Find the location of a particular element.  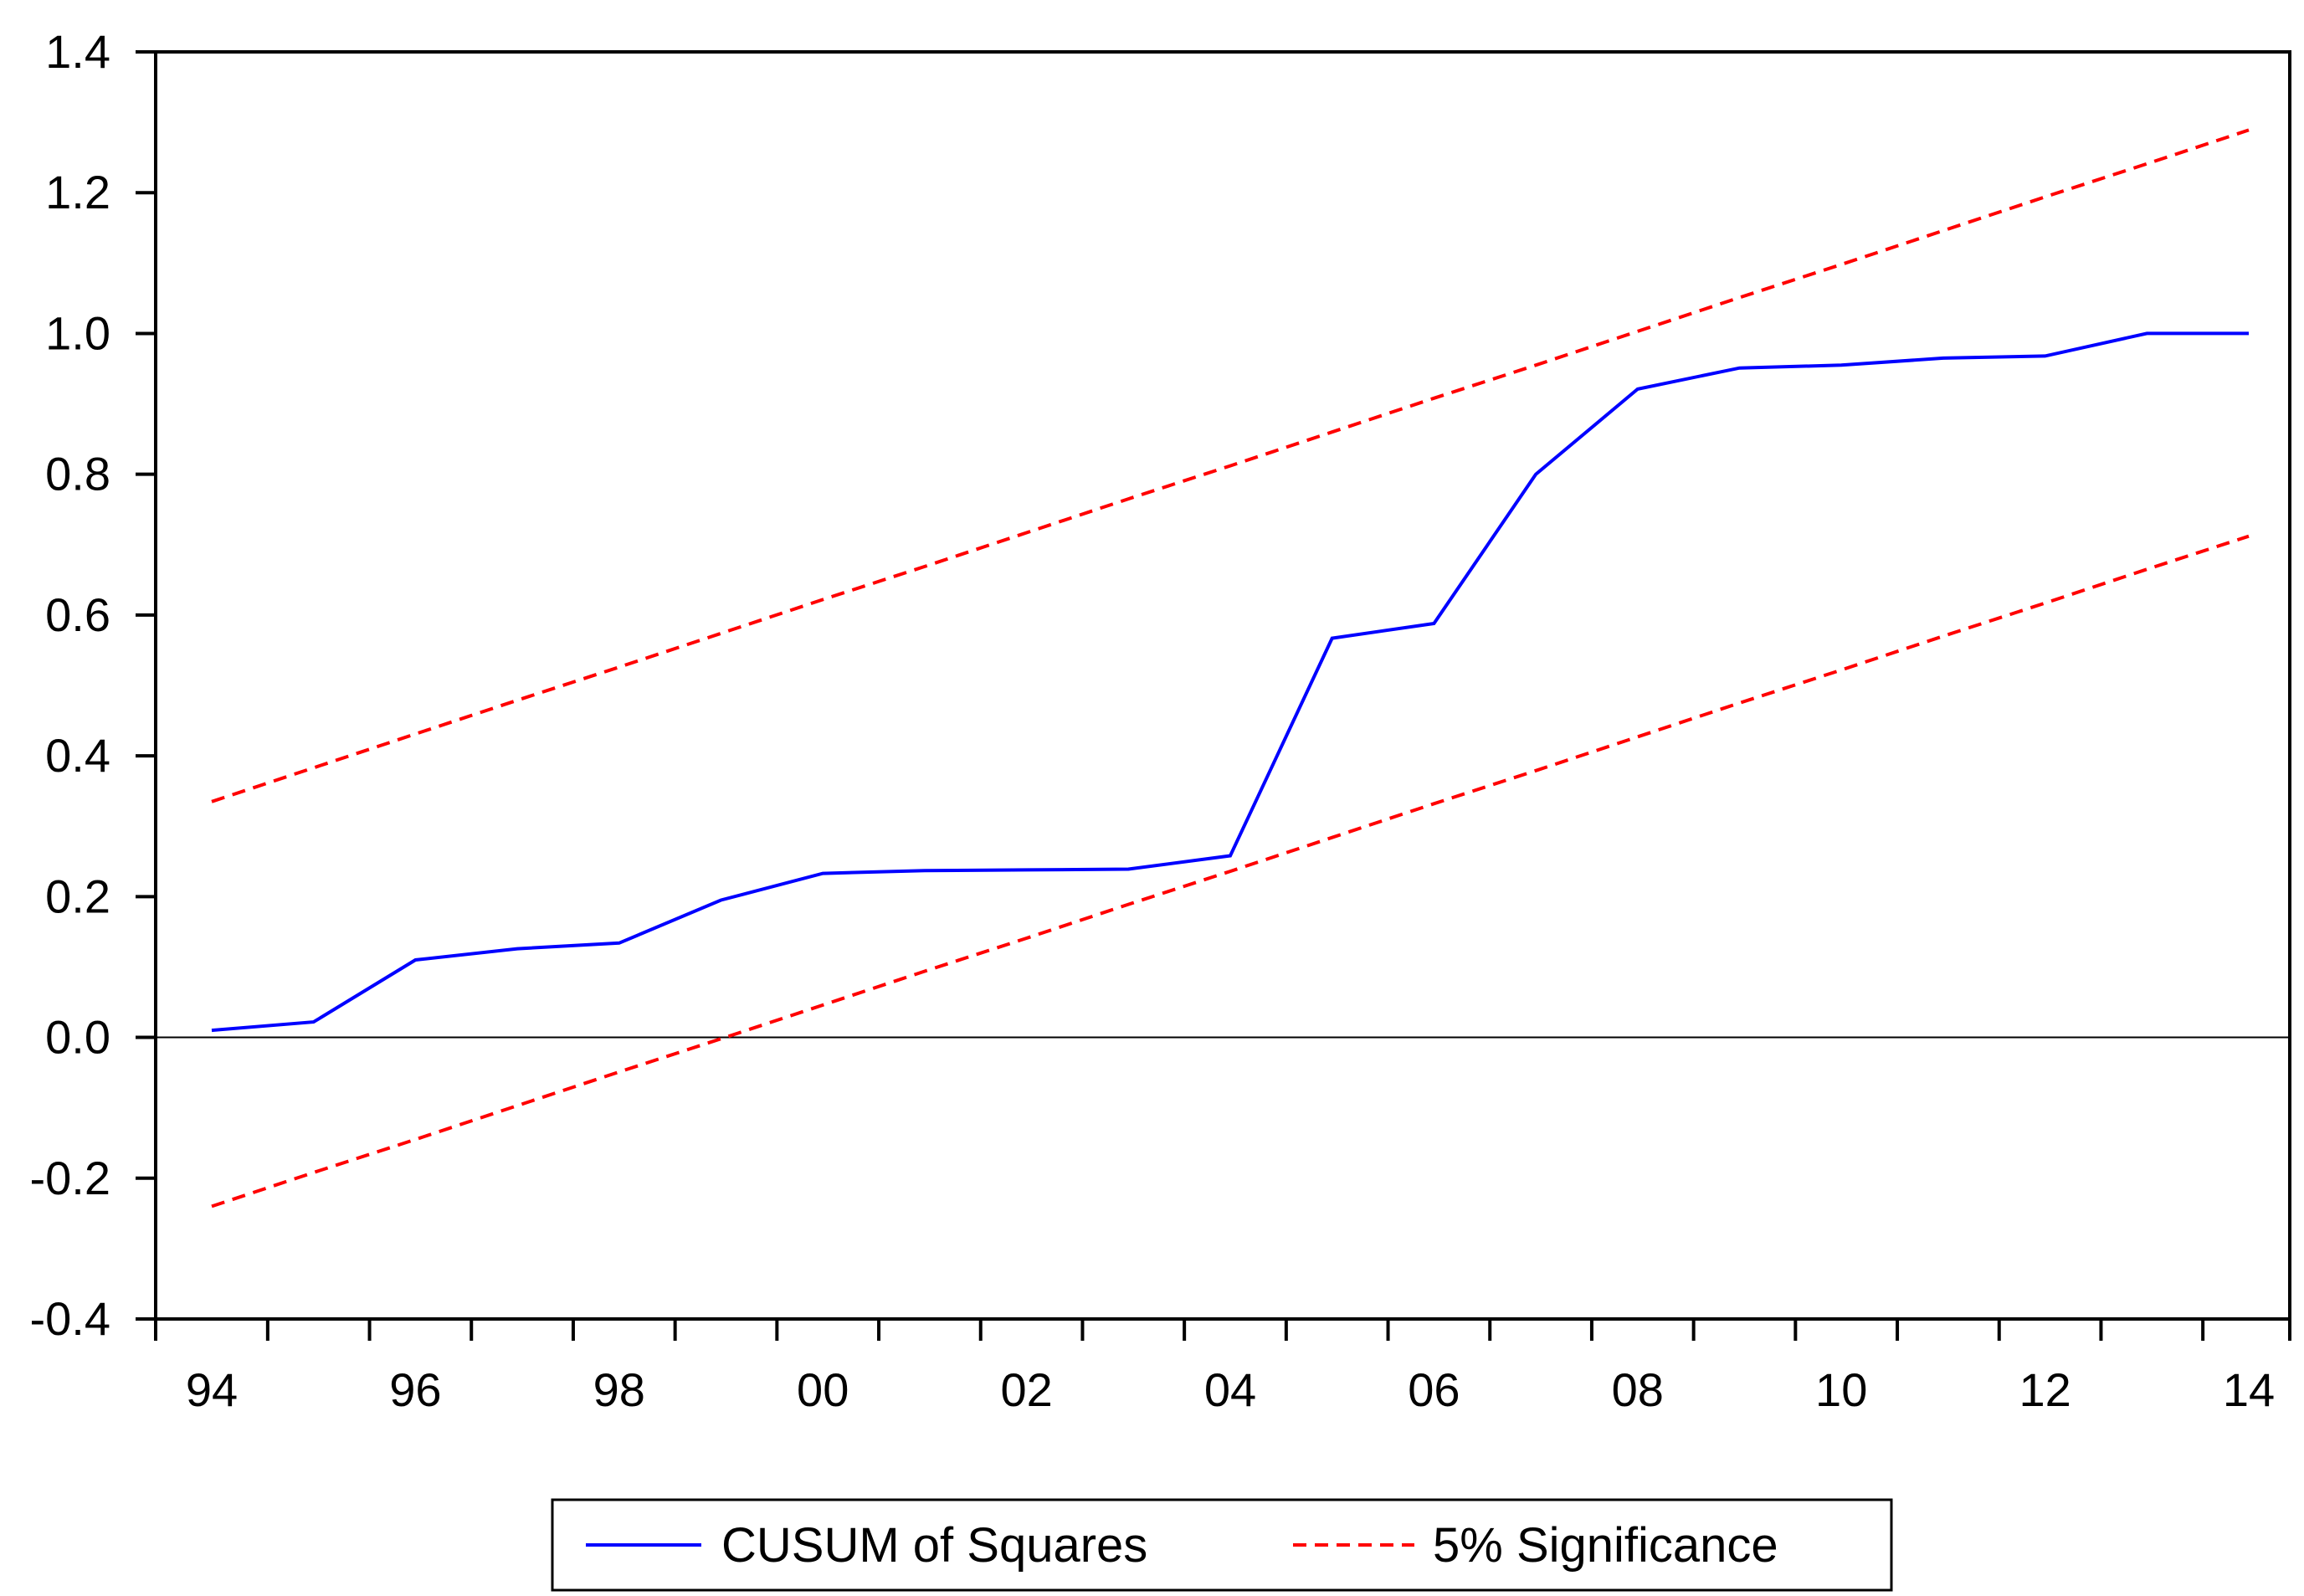

x-tick-label: 10 is located at coordinates (1841, 1389).